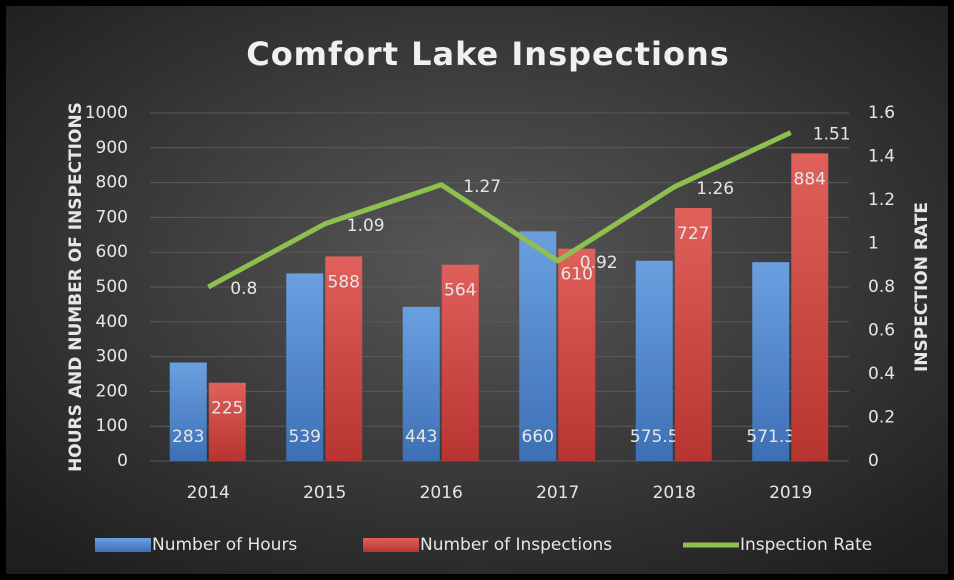  What do you see at coordinates (460, 291) in the screenshot?
I see `data-label: 564` at bounding box center [460, 291].